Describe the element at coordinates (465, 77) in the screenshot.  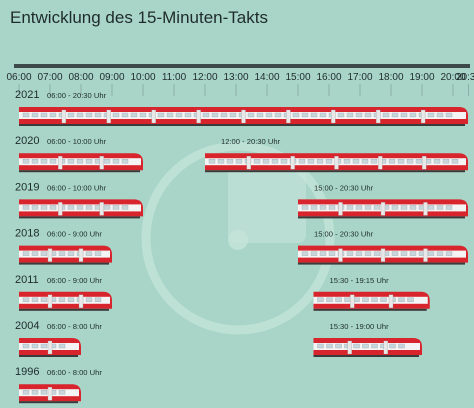
I see `time-tick-label: 20:30` at that location.